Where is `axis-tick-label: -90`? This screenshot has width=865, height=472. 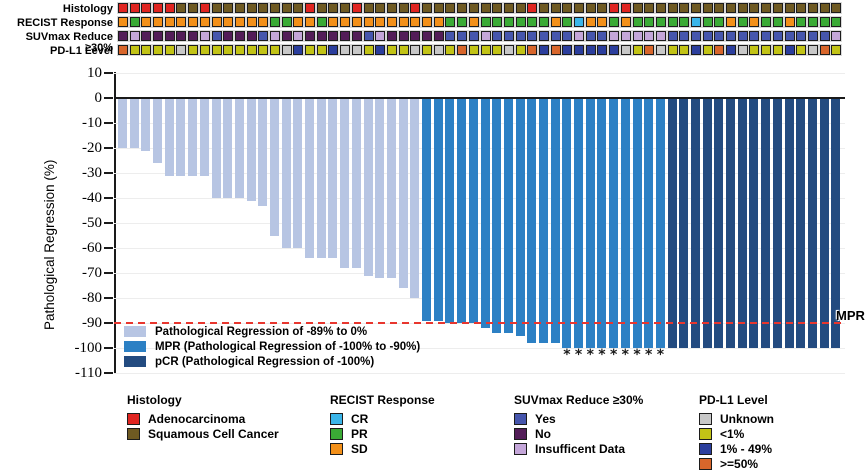
axis-tick-label: -90 is located at coordinates (92, 322).